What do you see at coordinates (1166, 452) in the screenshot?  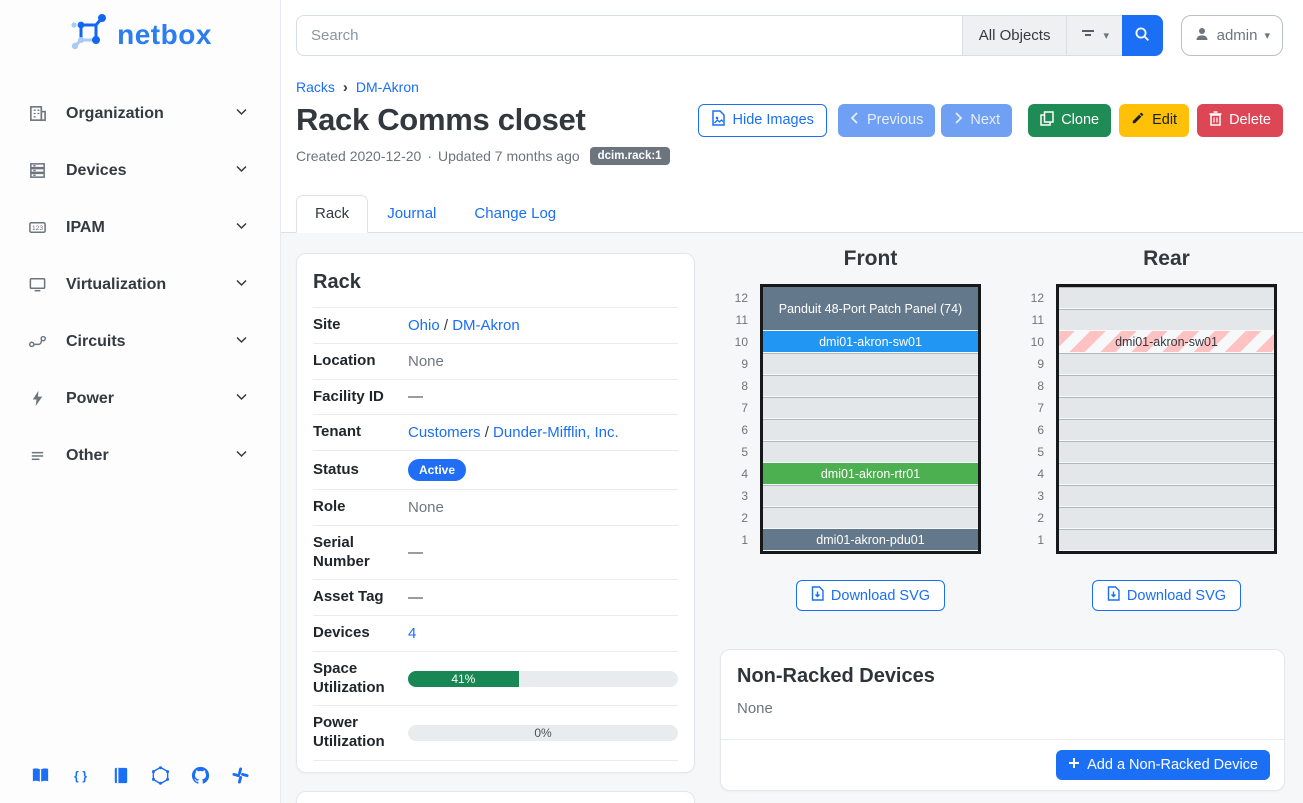 I see `rear-rack-unit-5-empty` at bounding box center [1166, 452].